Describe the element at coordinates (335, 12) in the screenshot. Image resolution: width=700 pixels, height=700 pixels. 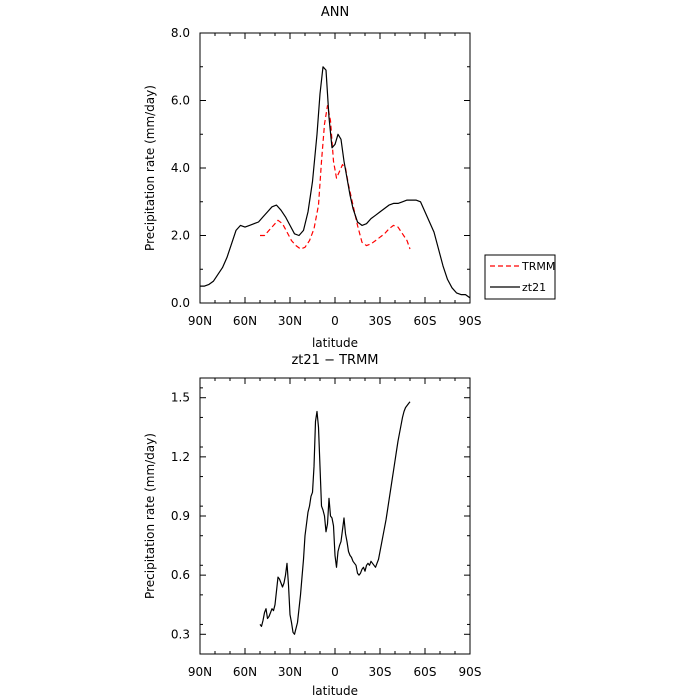
I see `panel-1-title: ANN` at that location.